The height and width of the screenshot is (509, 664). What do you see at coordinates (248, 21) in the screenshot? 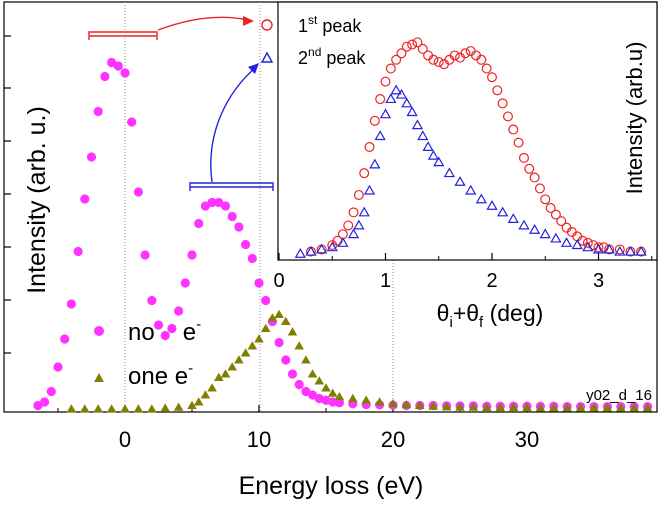
I see `first-peak-arrowhead` at bounding box center [248, 21].